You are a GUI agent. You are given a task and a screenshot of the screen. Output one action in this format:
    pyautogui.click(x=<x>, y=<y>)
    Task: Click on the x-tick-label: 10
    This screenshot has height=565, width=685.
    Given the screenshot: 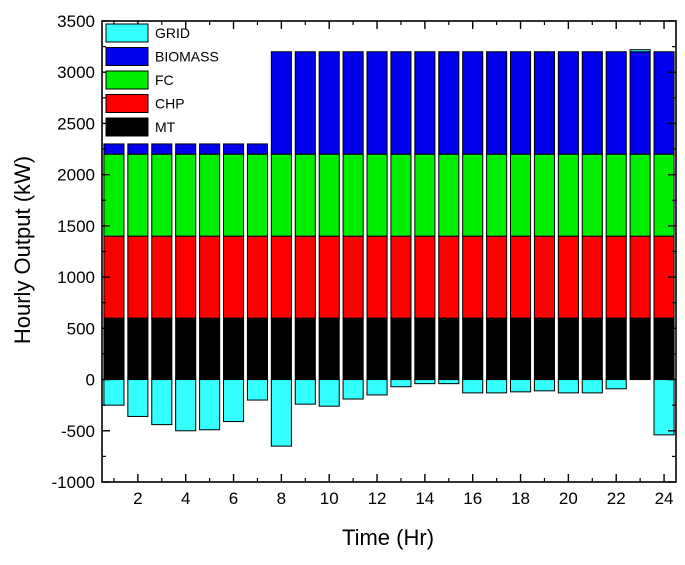 What is the action you would take?
    pyautogui.click(x=329, y=498)
    